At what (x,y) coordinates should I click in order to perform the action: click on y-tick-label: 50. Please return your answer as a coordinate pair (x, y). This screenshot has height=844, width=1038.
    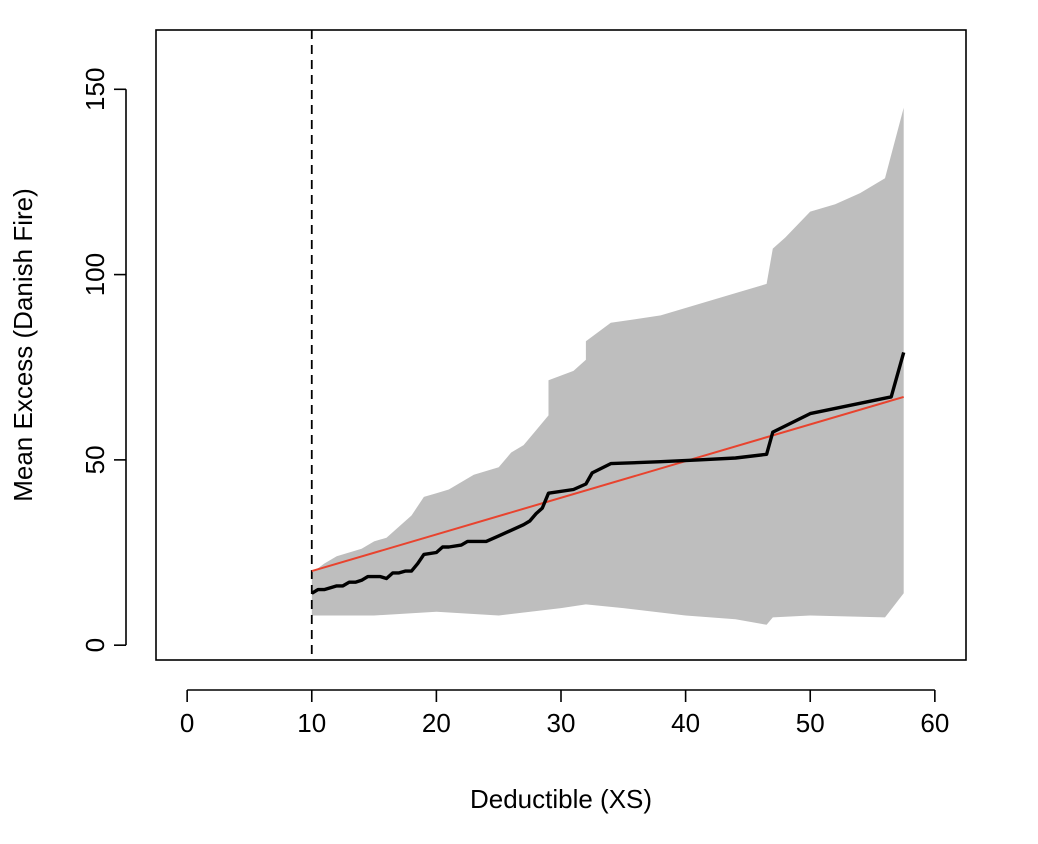
    Looking at the image, I should click on (95, 459).